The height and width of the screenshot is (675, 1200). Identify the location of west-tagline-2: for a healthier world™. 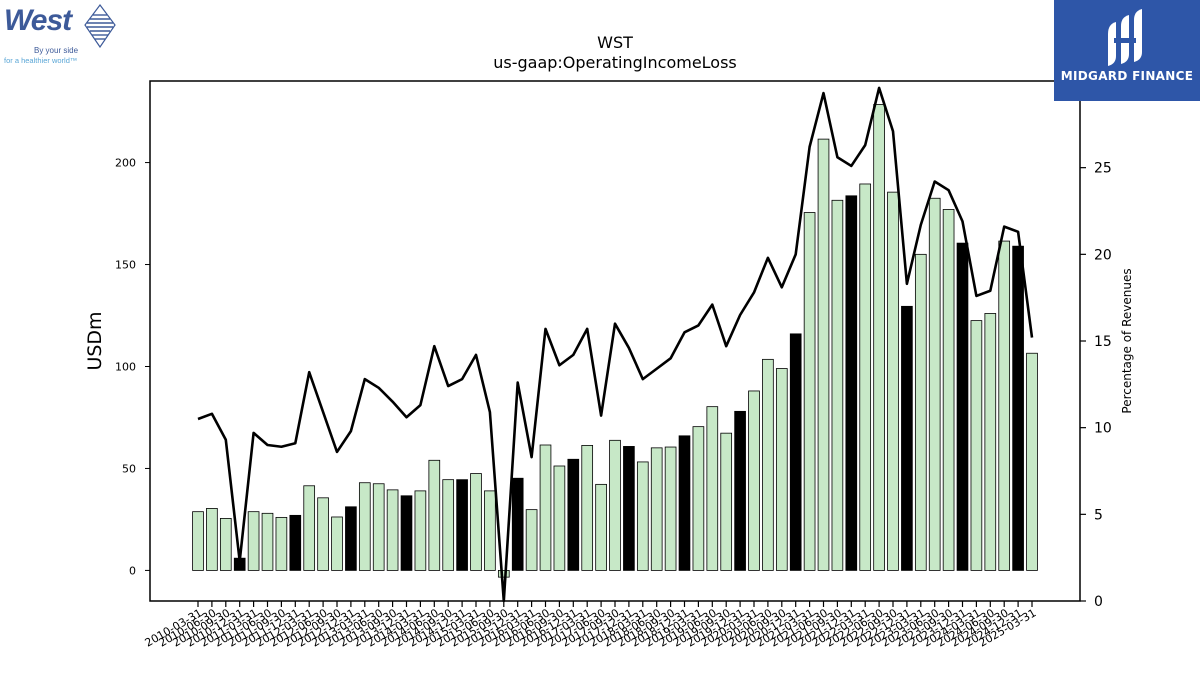
(41, 60).